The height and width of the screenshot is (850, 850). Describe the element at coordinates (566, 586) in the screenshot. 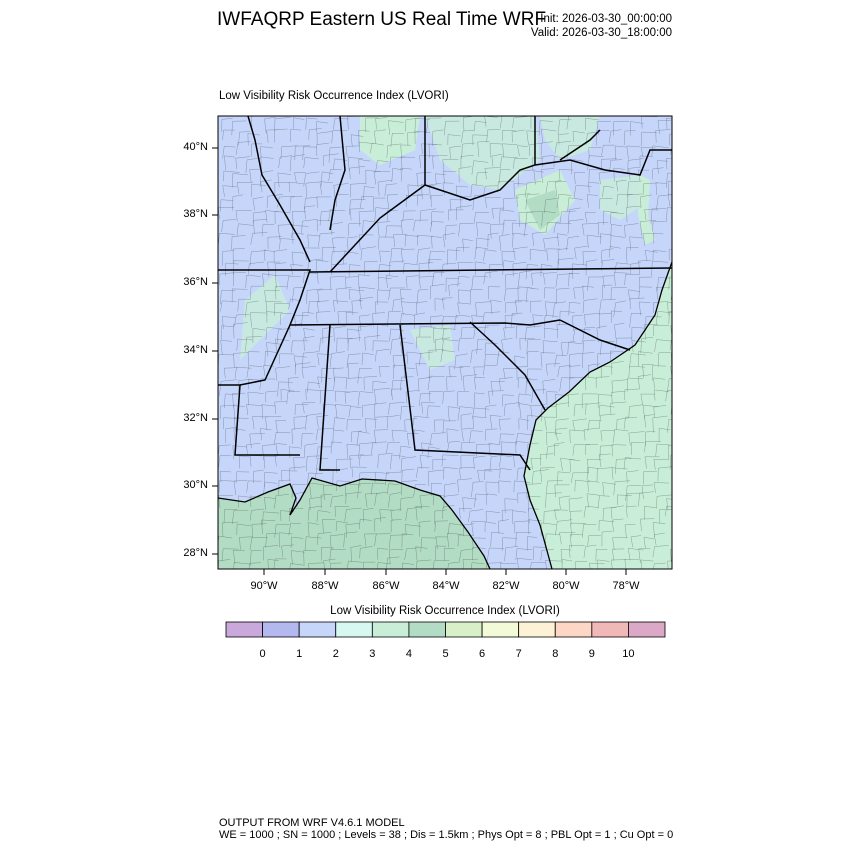

I see `lon-label: 80°W` at that location.